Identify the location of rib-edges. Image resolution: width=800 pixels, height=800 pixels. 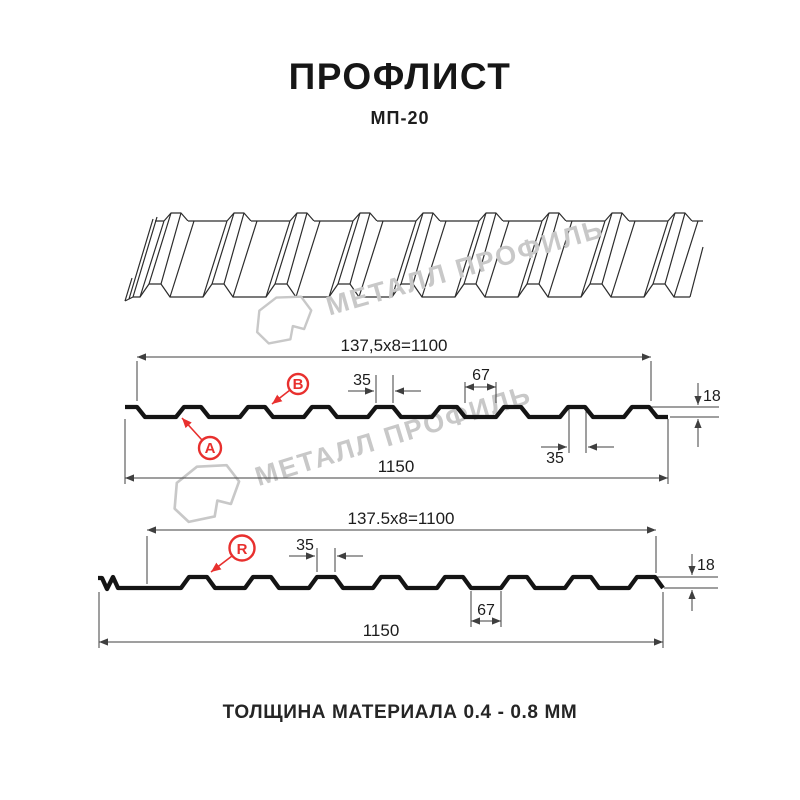
(419, 255).